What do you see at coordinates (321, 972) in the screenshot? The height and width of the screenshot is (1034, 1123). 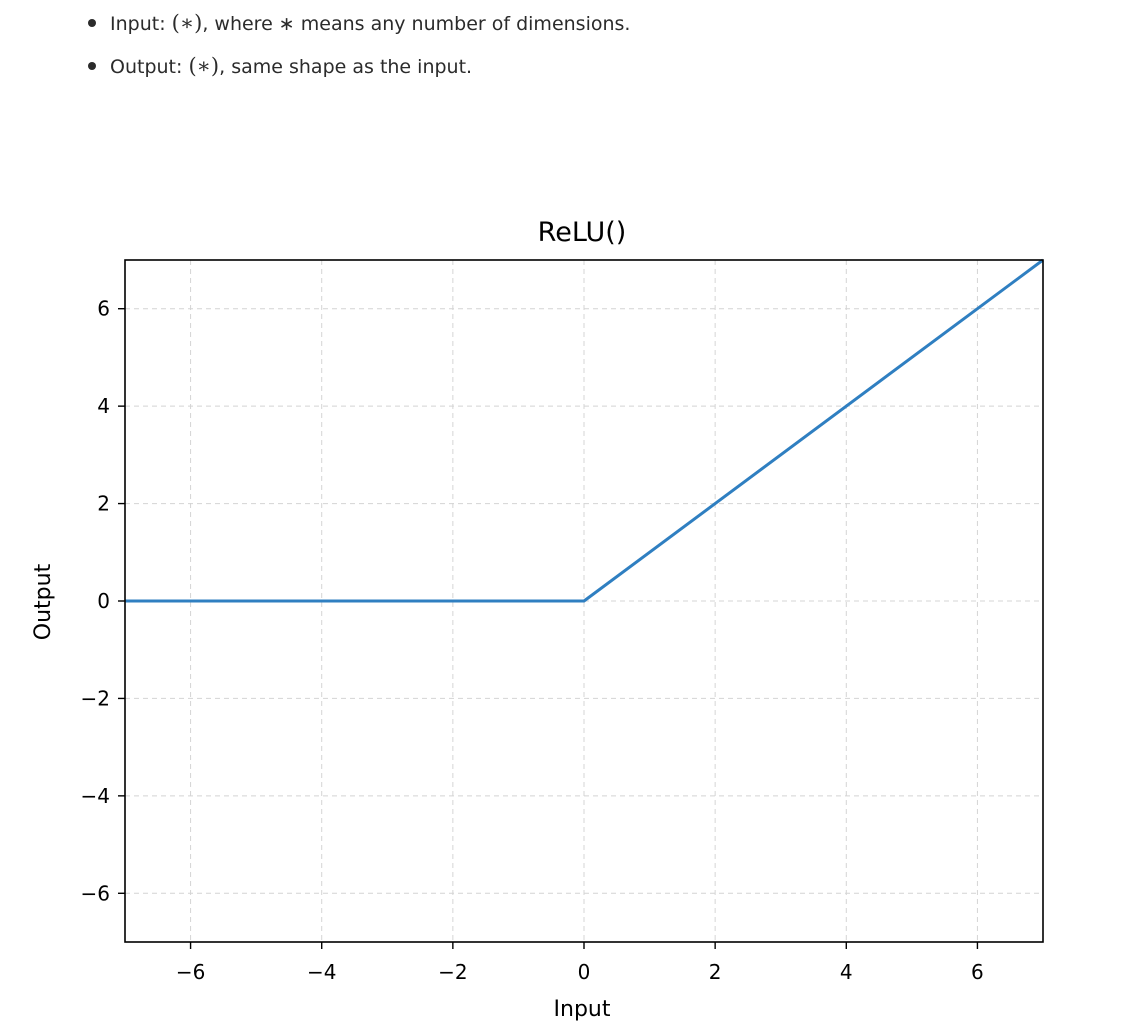 I see `x-tick-label: −4` at bounding box center [321, 972].